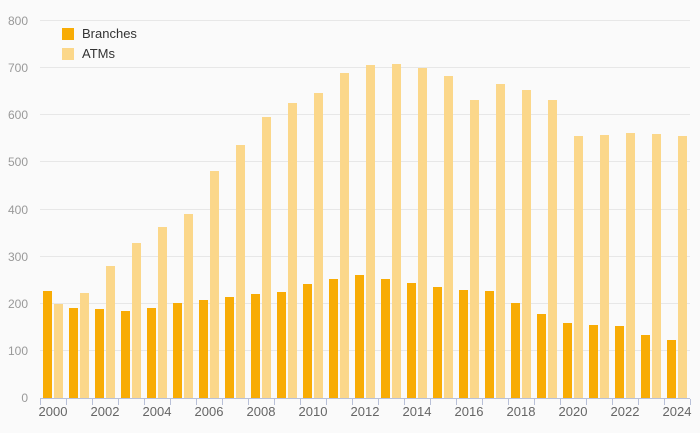 The width and height of the screenshot is (700, 433). What do you see at coordinates (157, 209) in the screenshot?
I see `bar-group-2004` at bounding box center [157, 209].